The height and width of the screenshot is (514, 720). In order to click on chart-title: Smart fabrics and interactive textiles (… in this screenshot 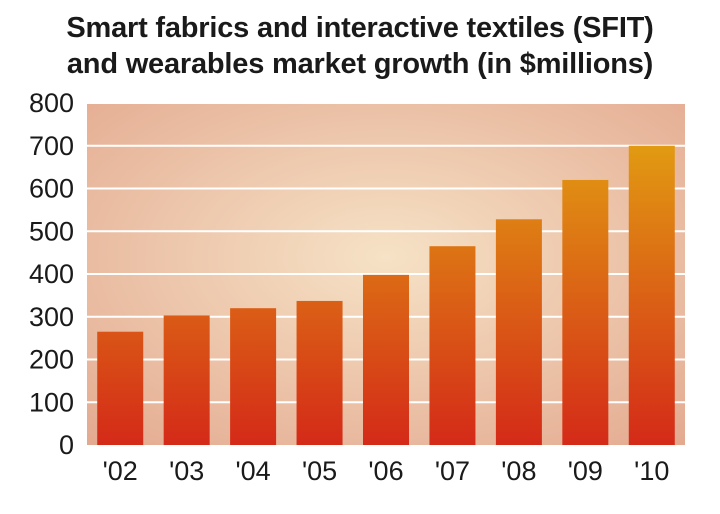, I will do `click(360, 28)`.